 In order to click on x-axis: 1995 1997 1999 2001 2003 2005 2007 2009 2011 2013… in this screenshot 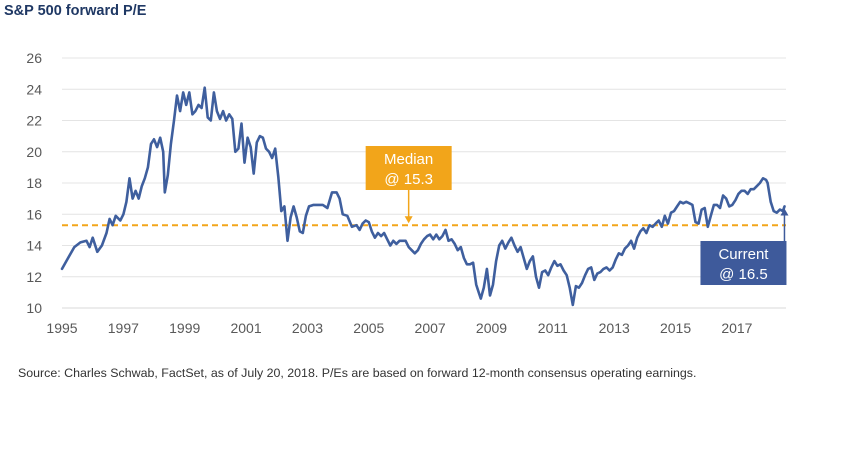, I will do `click(399, 328)`.